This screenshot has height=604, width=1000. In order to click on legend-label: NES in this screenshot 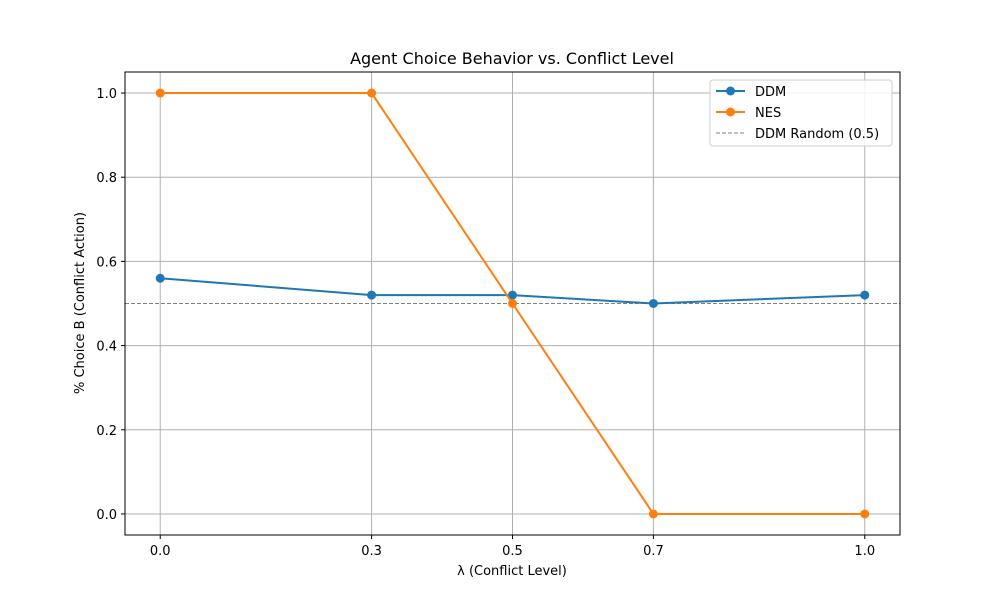, I will do `click(768, 113)`.